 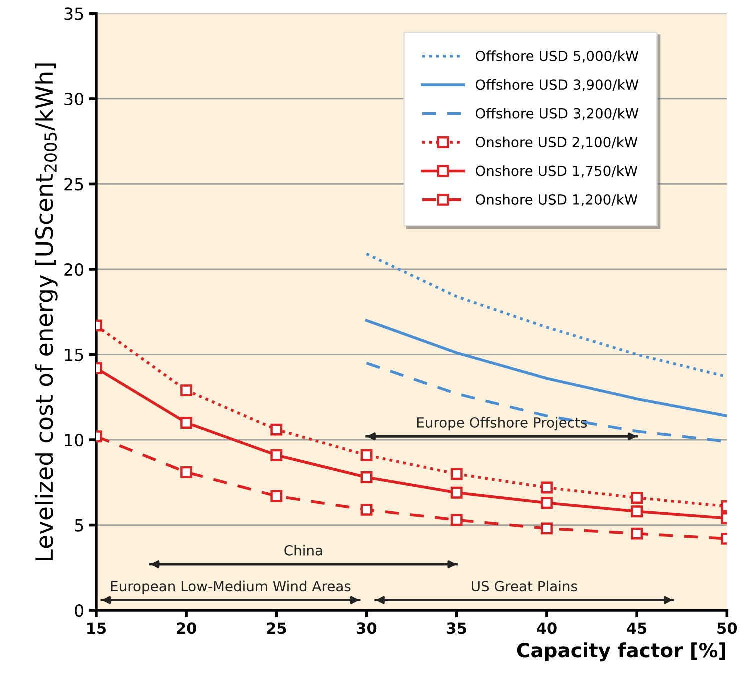 What do you see at coordinates (557, 114) in the screenshot?
I see `legend-label: Offshore USD 3,200/kW` at bounding box center [557, 114].